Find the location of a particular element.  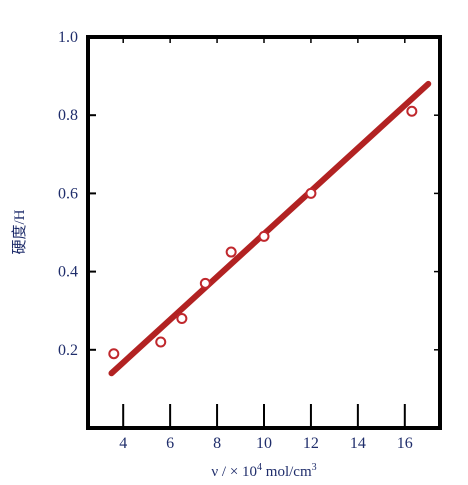

y-tick-label: 0.2 is located at coordinates (68, 350).